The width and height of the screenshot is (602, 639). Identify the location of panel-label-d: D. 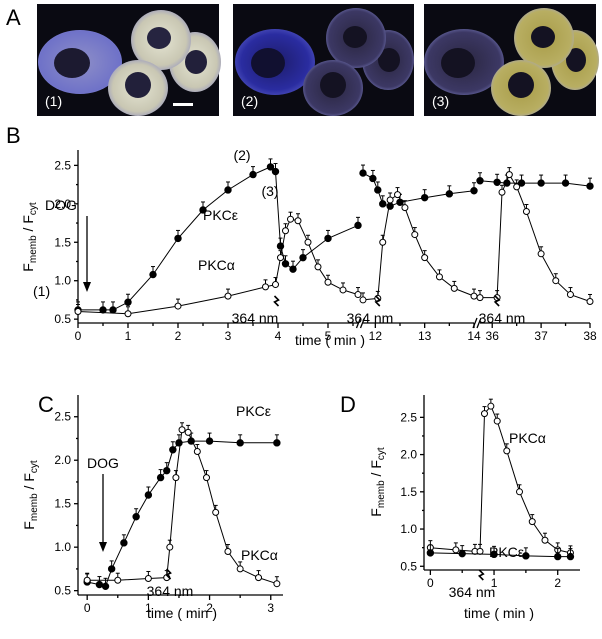
(348, 404).